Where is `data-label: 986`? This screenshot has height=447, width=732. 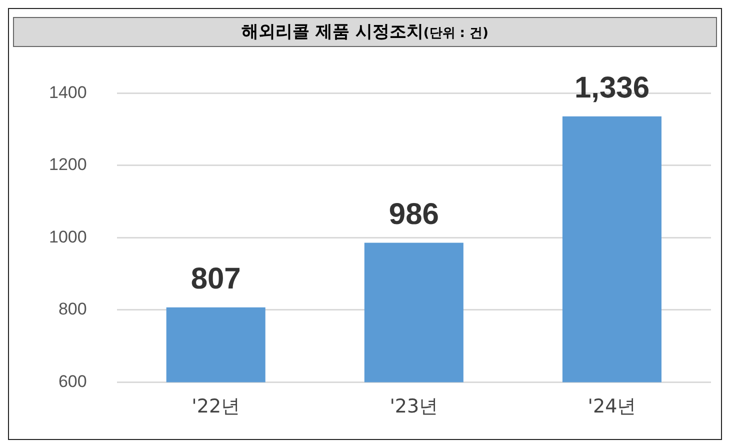 data-label: 986 is located at coordinates (413, 215).